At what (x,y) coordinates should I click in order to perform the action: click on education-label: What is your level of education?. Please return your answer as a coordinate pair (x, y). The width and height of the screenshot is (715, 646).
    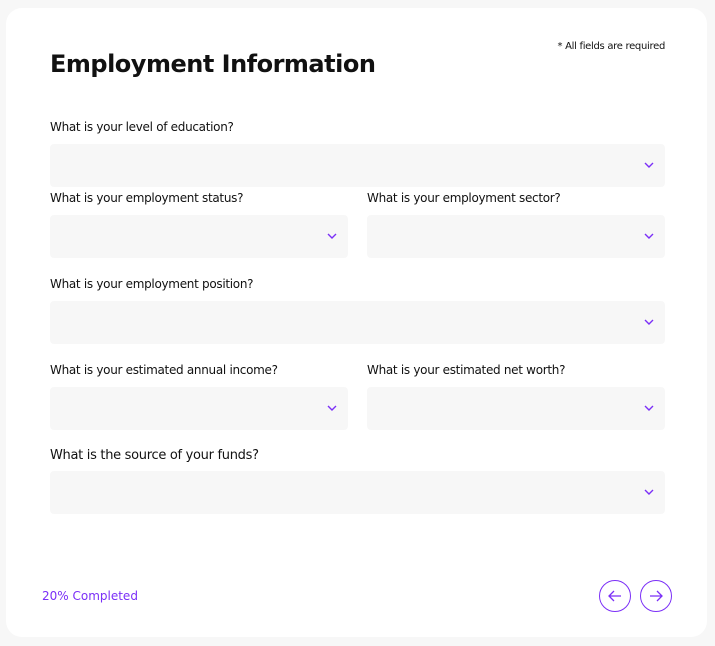
    Looking at the image, I should click on (142, 127).